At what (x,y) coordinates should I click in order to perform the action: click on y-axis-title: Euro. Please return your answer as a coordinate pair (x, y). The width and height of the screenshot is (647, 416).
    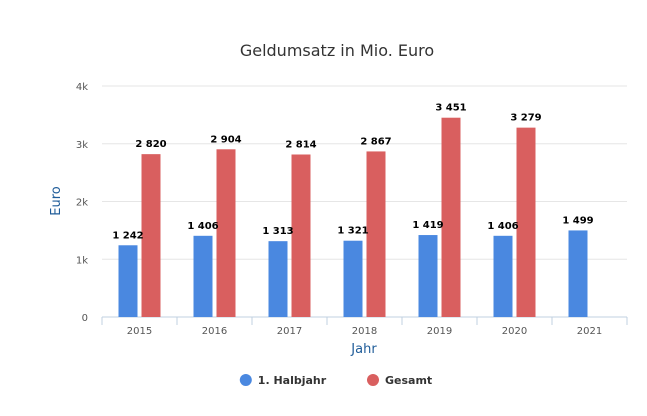
    Looking at the image, I should click on (56, 201).